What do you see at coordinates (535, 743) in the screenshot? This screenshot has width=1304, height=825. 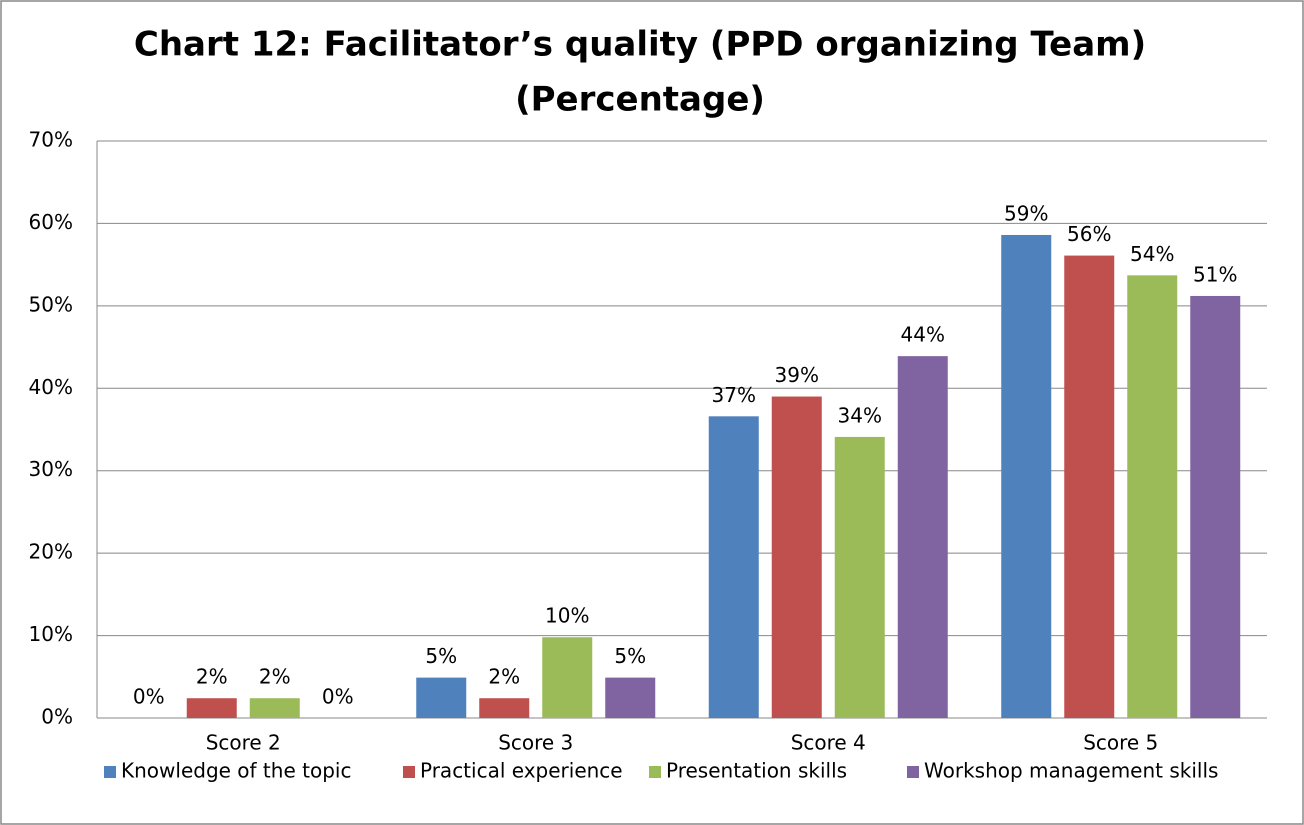 I see `x-tick-label: Score 3` at bounding box center [535, 743].